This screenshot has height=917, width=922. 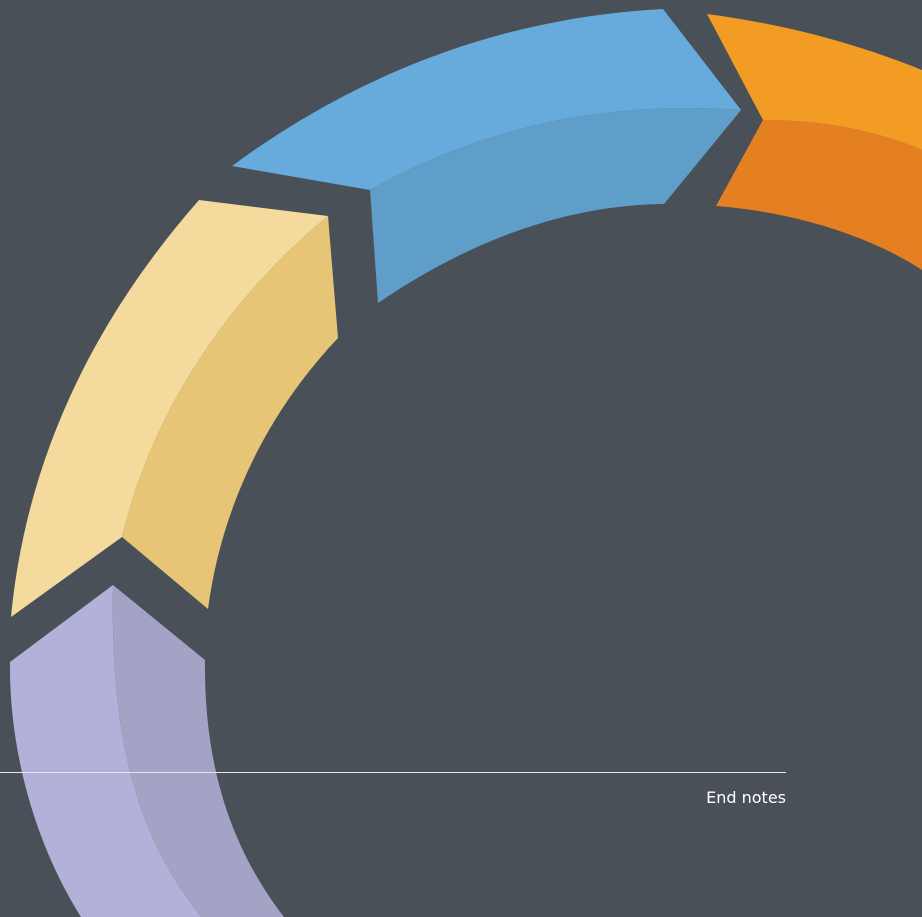 What do you see at coordinates (746, 797) in the screenshot?
I see `end-notes-section-label: End notes` at bounding box center [746, 797].